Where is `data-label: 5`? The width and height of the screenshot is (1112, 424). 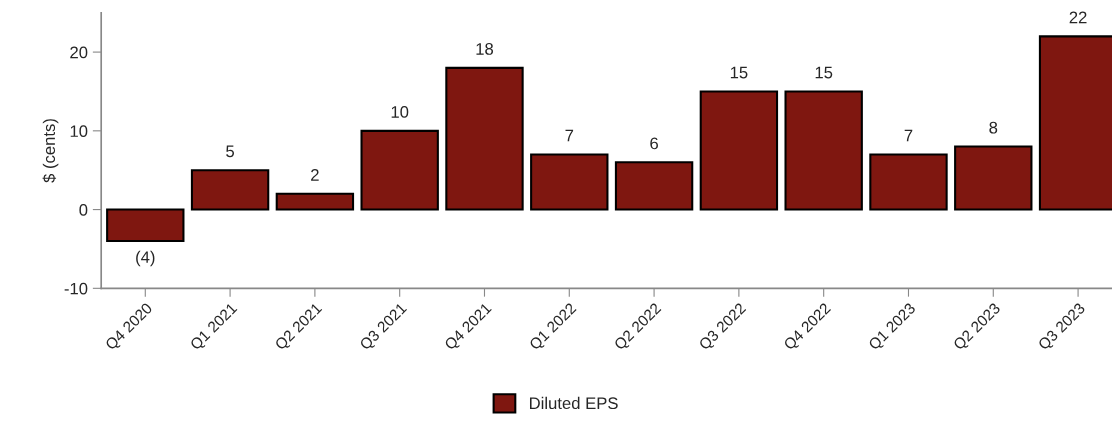 data-label: 5 is located at coordinates (230, 151).